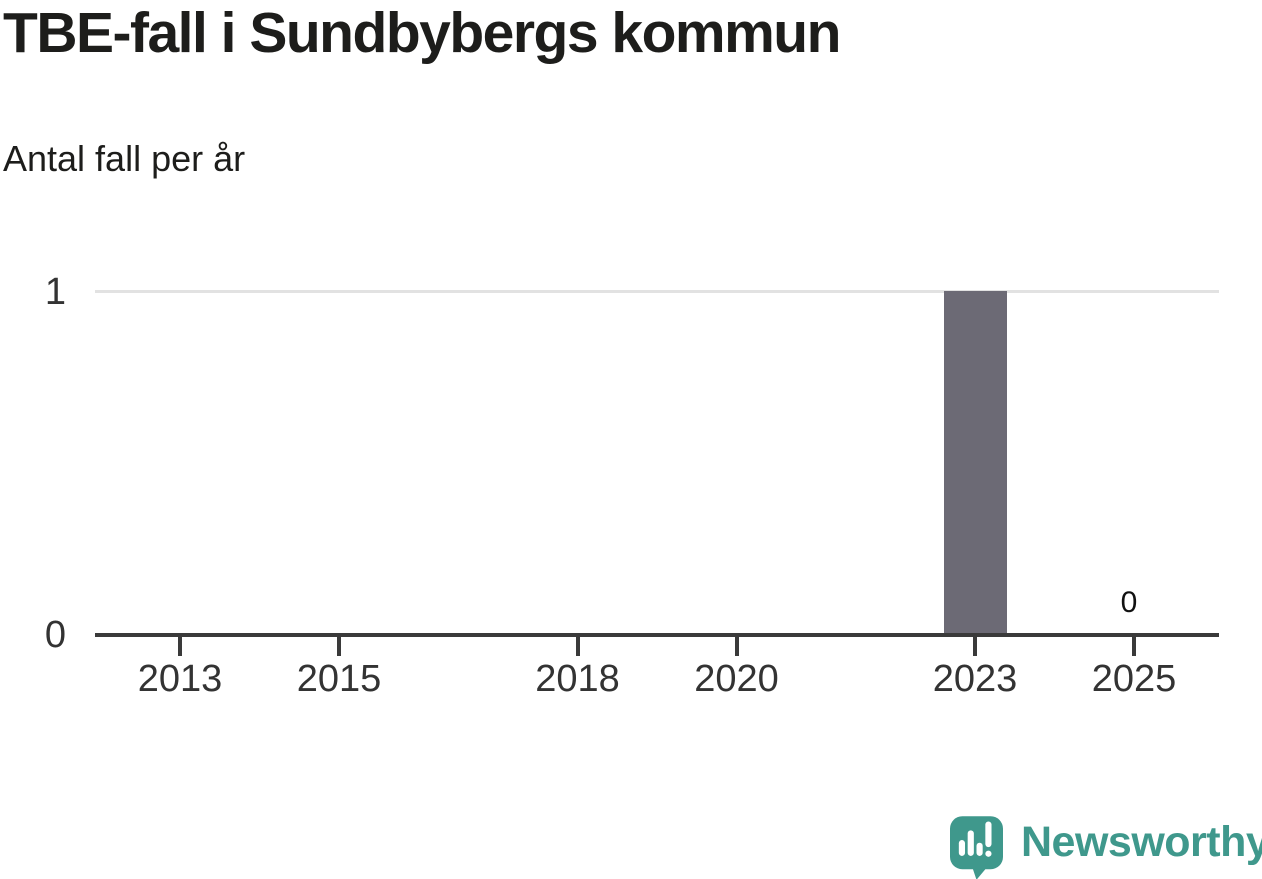  I want to click on newsworthy-logo: Newsworthy, so click(1106, 847).